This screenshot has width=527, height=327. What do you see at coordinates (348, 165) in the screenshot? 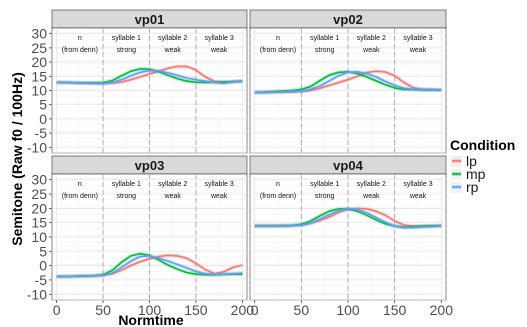
I see `facet-title: vp04` at bounding box center [348, 165].